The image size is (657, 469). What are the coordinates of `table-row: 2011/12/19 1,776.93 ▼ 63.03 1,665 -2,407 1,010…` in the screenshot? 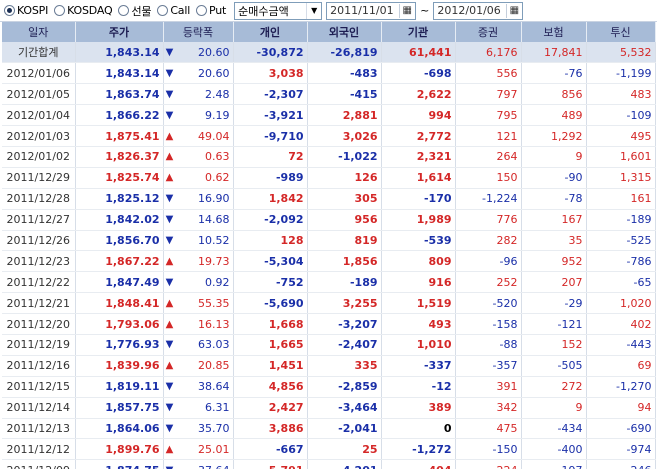 It's located at (329, 345).